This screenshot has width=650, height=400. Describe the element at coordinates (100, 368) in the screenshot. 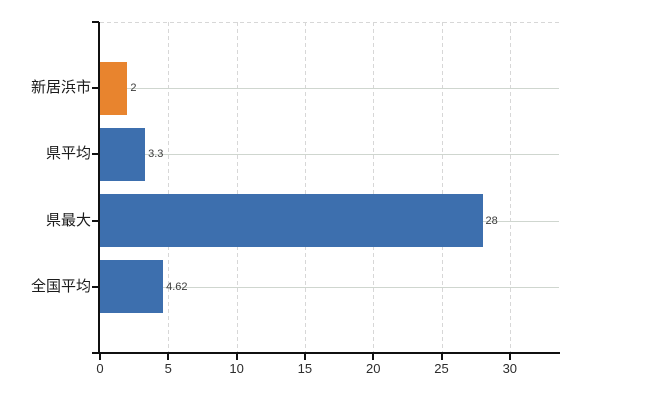

I see `x-tick-label: 0` at that location.